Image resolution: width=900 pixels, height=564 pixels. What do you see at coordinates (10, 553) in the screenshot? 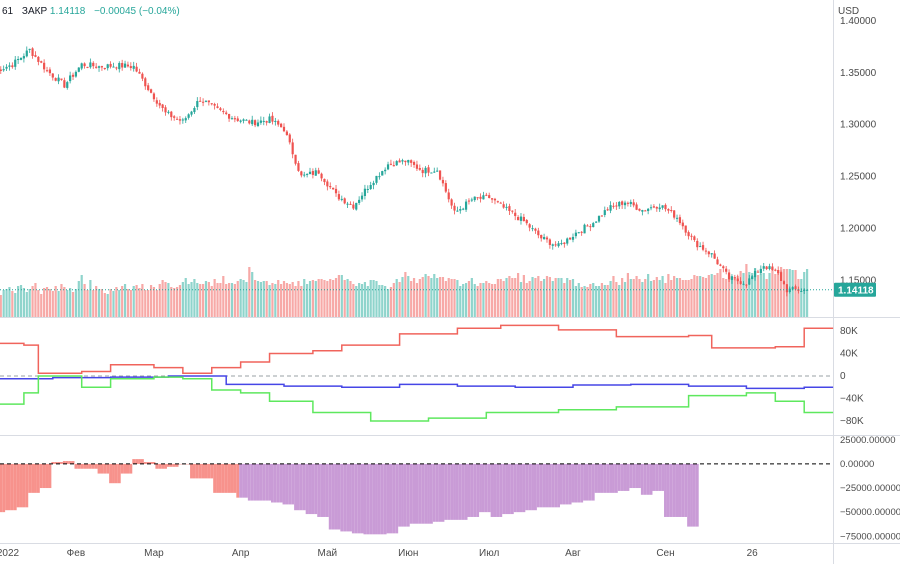
I see `time-tick-label: 2022` at bounding box center [10, 553].